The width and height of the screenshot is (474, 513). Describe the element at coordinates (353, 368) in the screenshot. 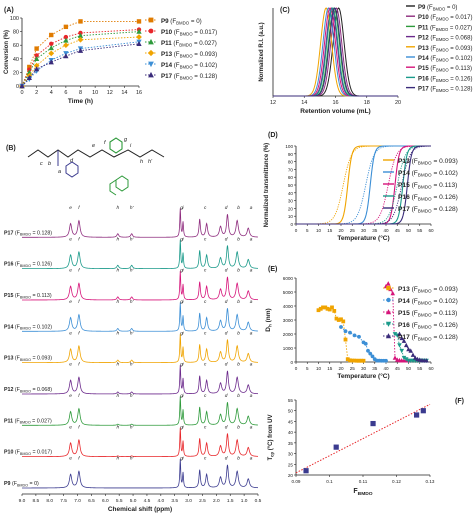

I see `x-tick-label: 25` at that location.